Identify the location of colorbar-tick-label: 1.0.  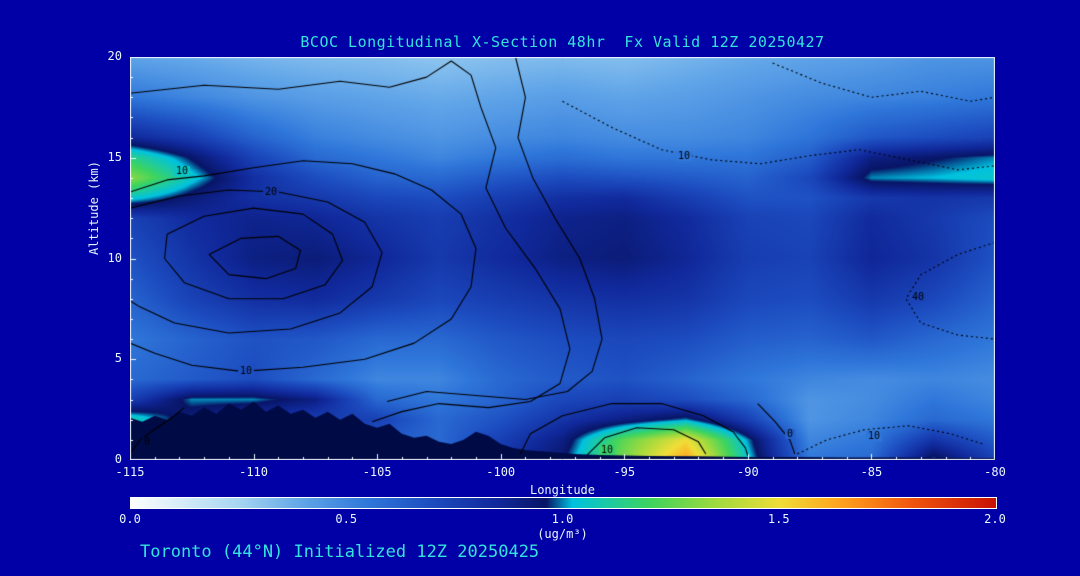
(562, 519).